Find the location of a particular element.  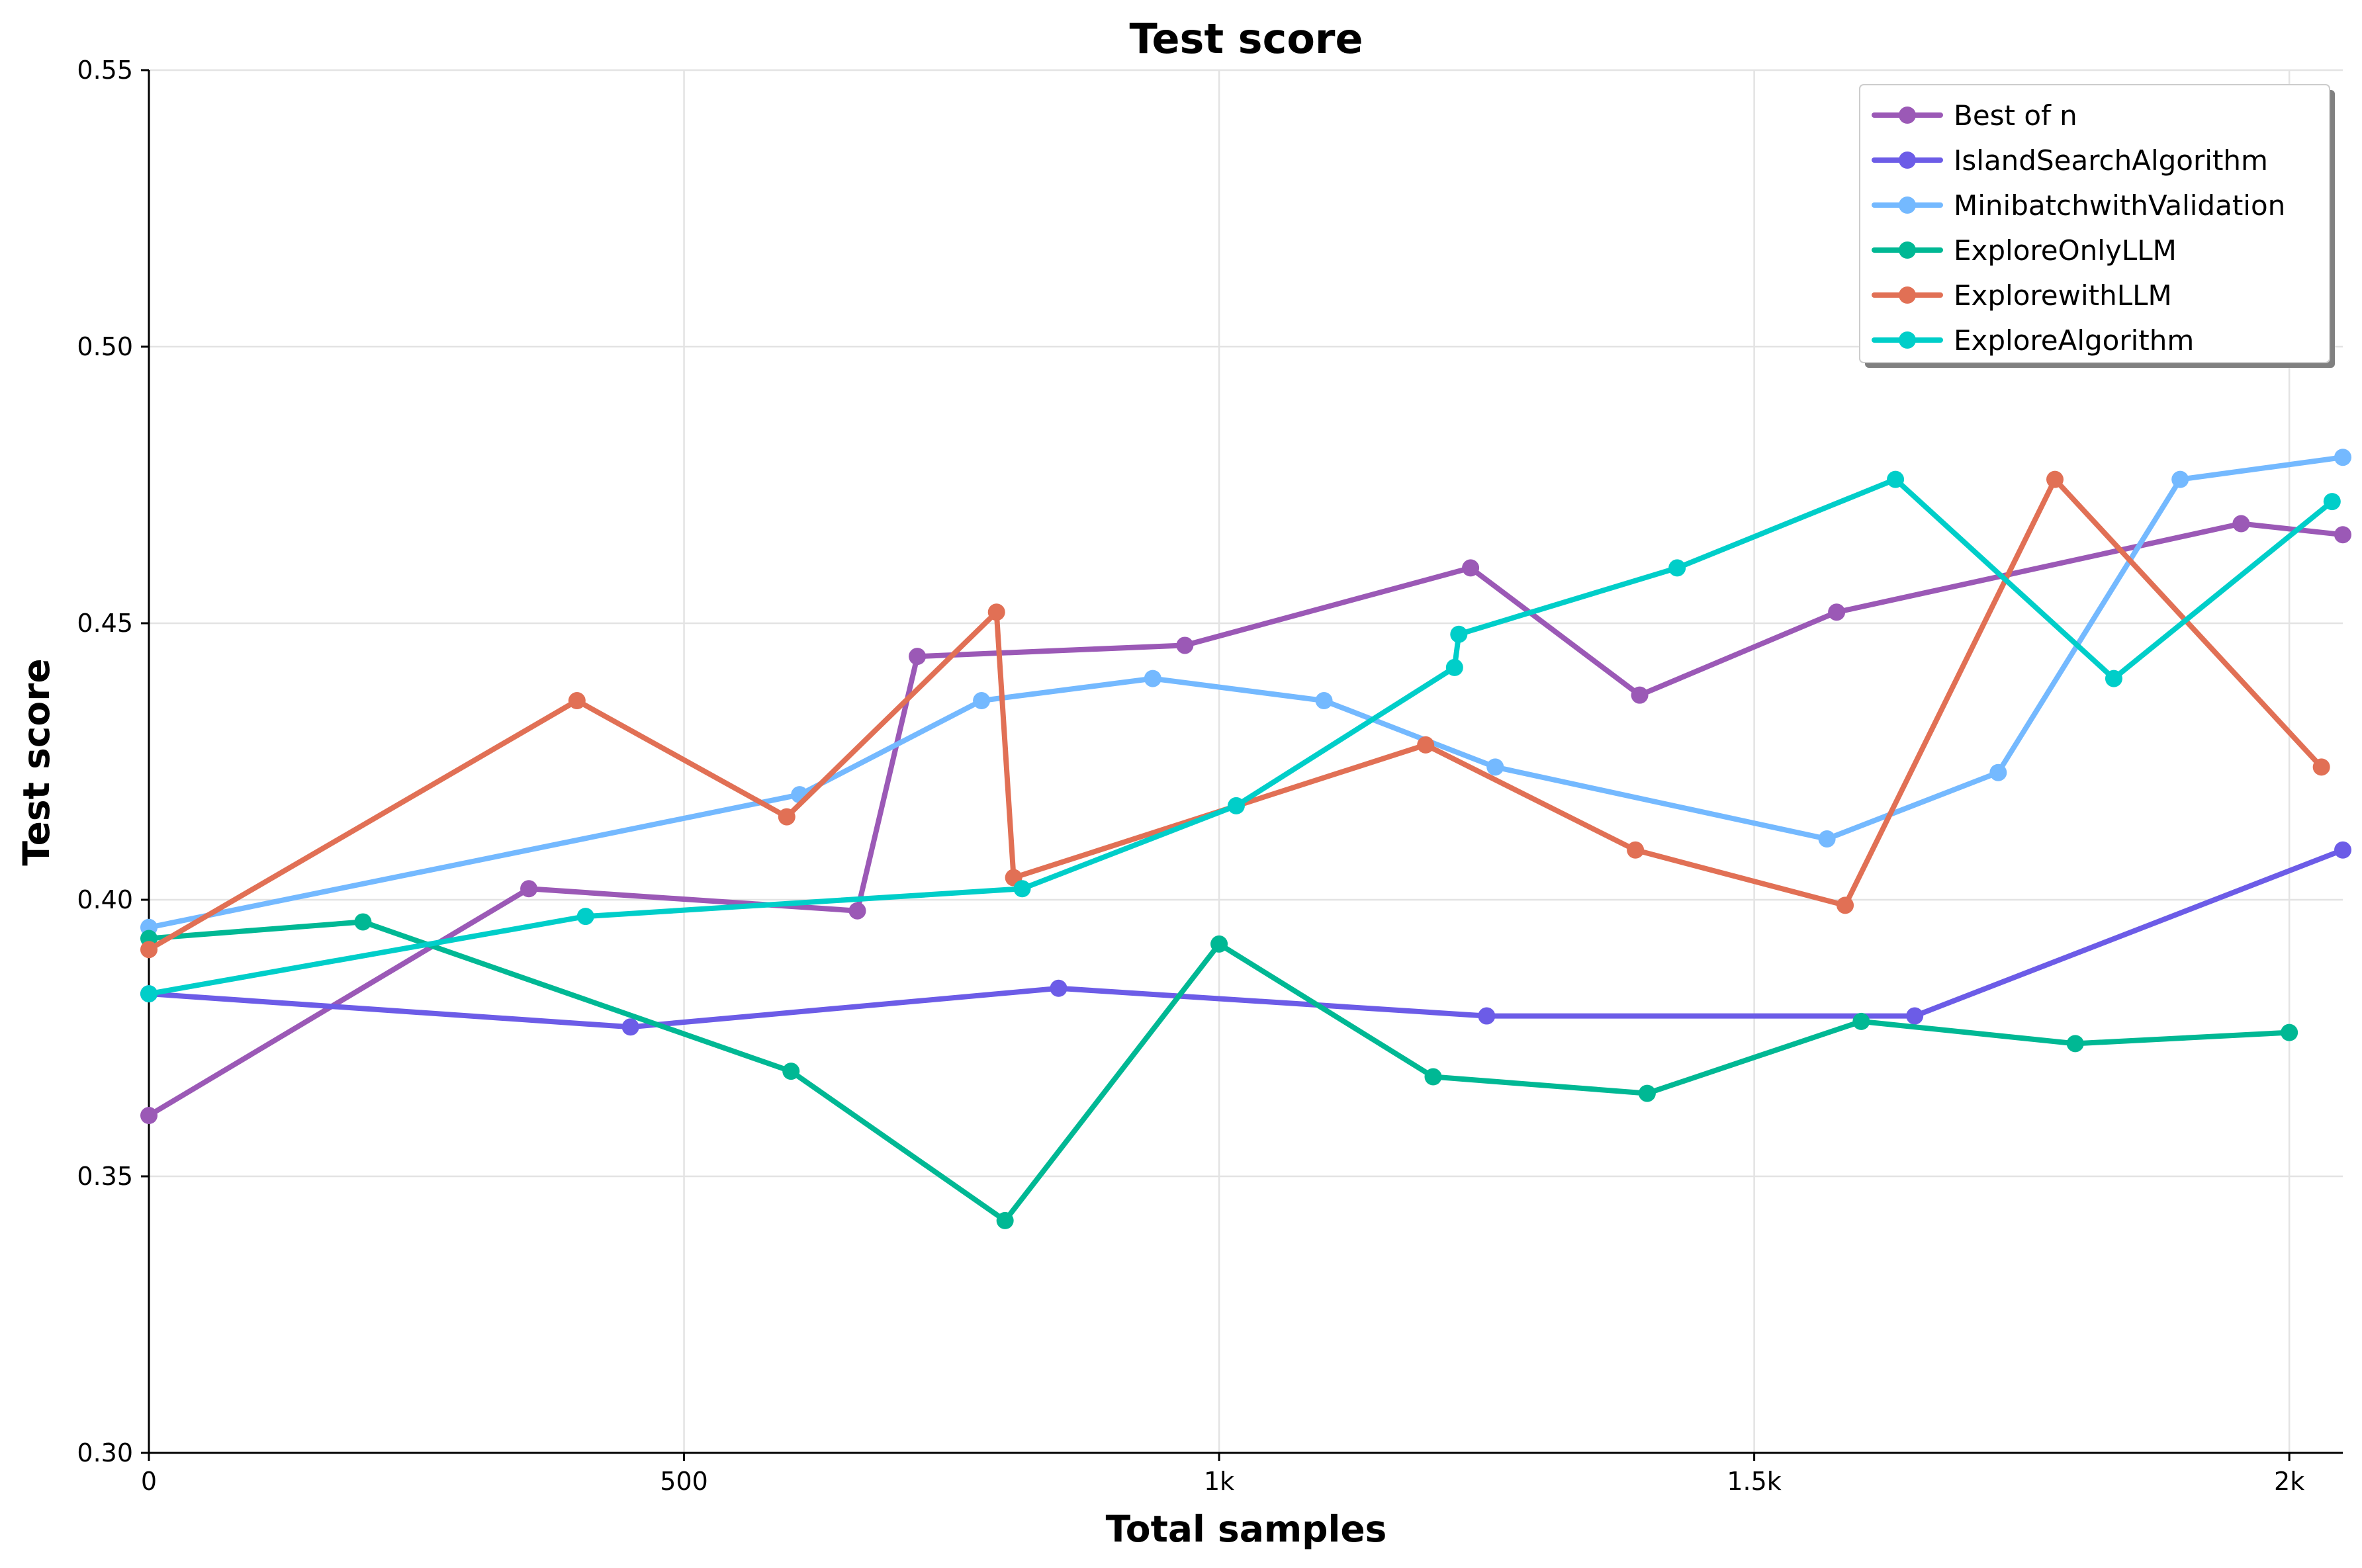

legend-label: MinibatchwithValidation is located at coordinates (2119, 205).